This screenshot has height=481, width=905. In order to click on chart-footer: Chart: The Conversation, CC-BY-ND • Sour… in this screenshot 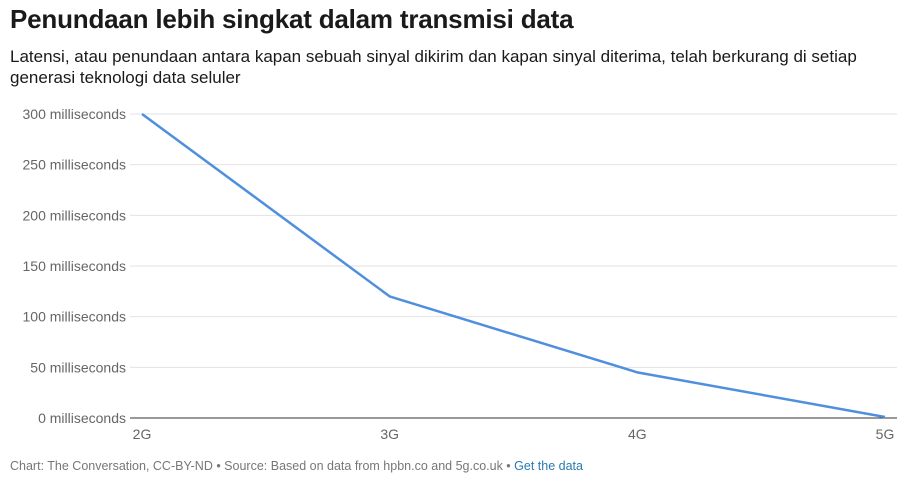, I will do `click(296, 466)`.